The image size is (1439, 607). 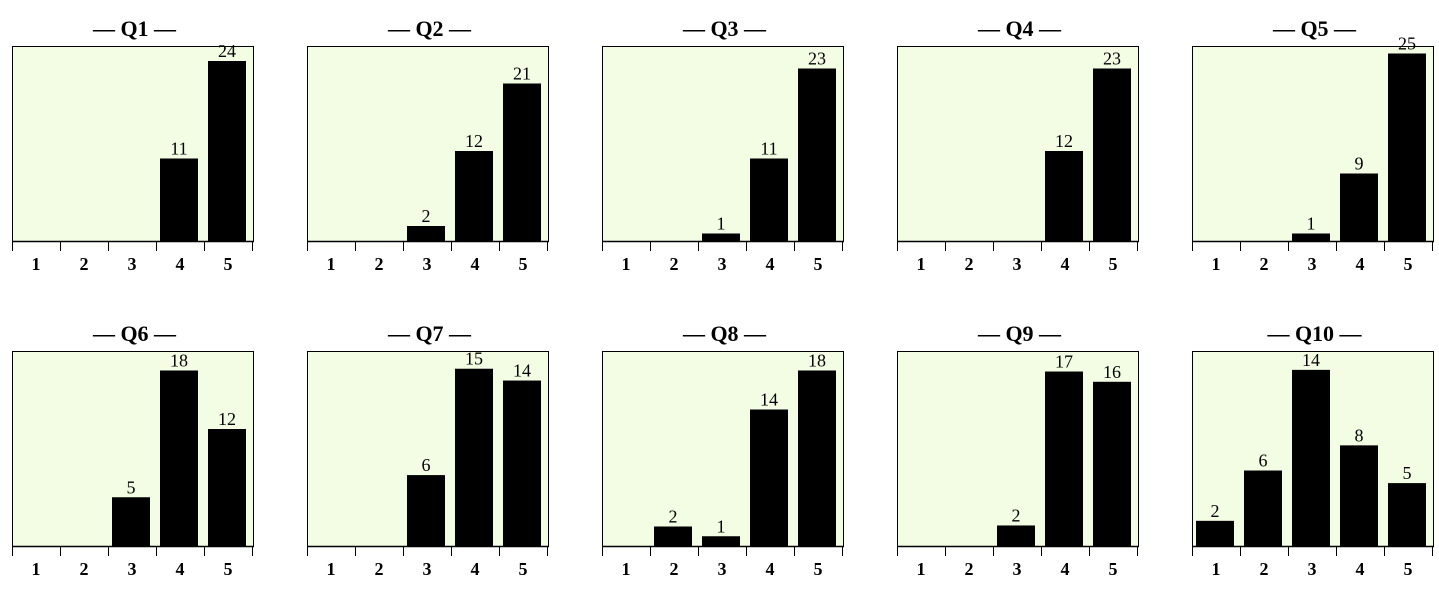 What do you see at coordinates (724, 28) in the screenshot?
I see `chart-title: — Q3 —` at bounding box center [724, 28].